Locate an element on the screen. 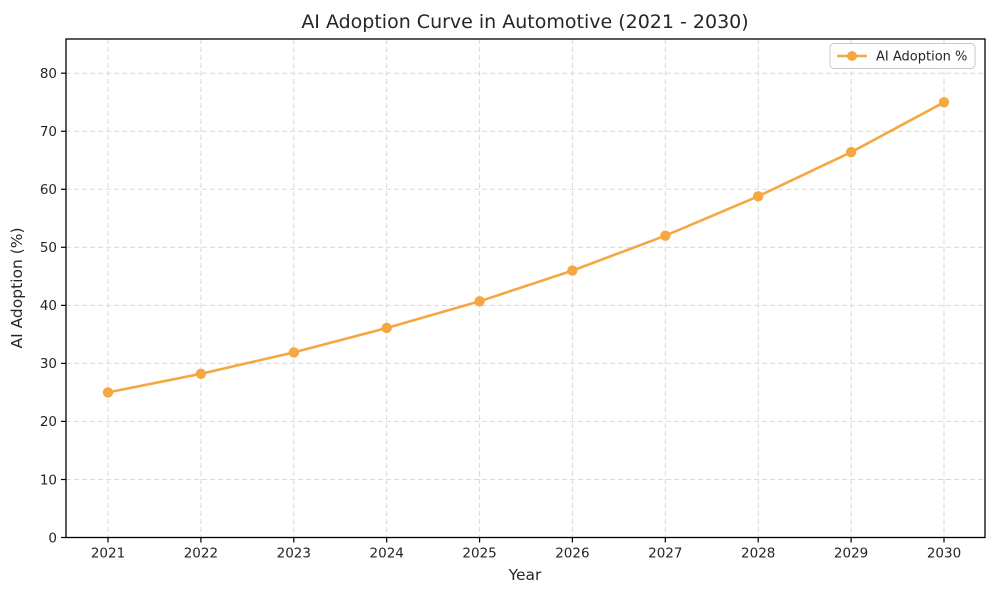 The height and width of the screenshot is (600, 1000). x-tick-label: 2028 is located at coordinates (758, 554).